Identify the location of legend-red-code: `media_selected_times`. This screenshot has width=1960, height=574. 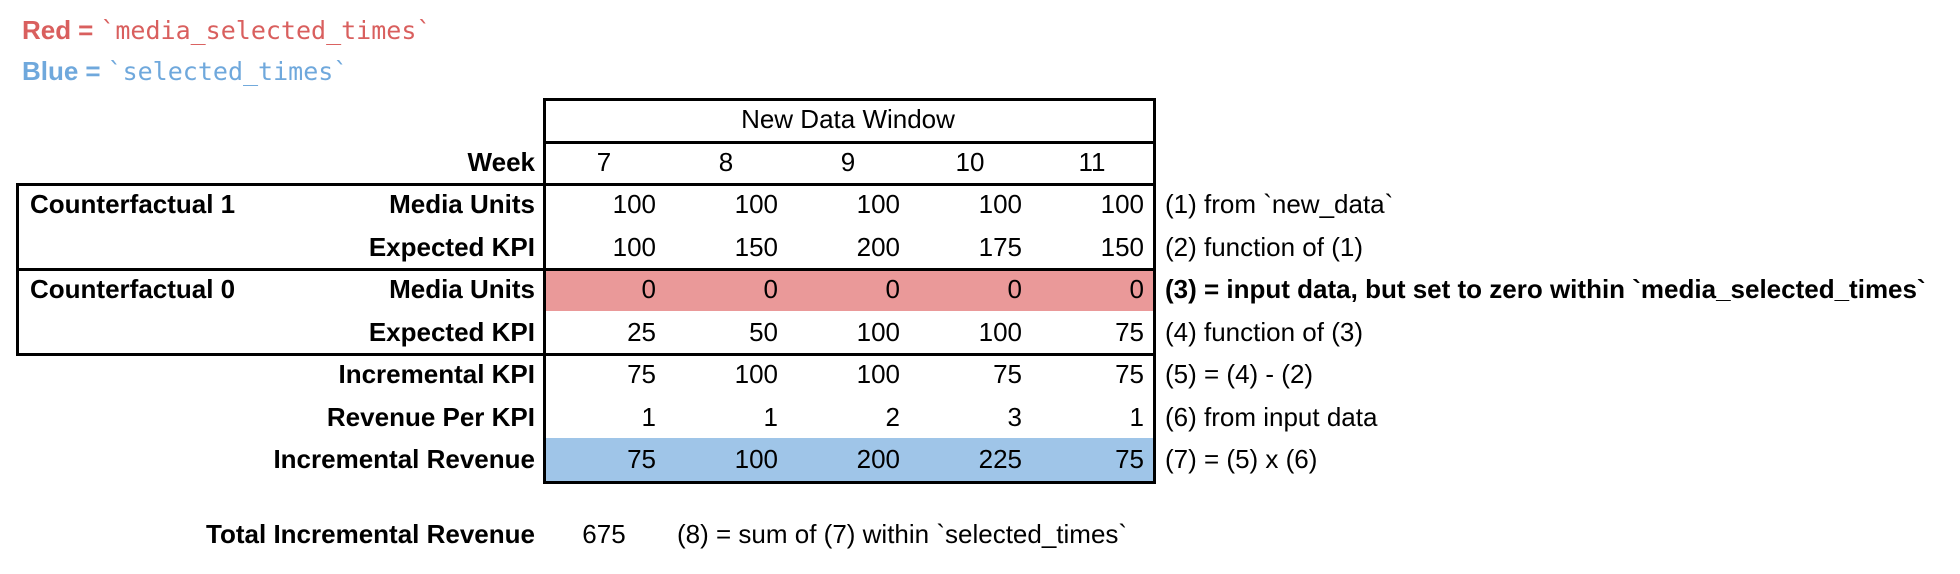
(266, 30).